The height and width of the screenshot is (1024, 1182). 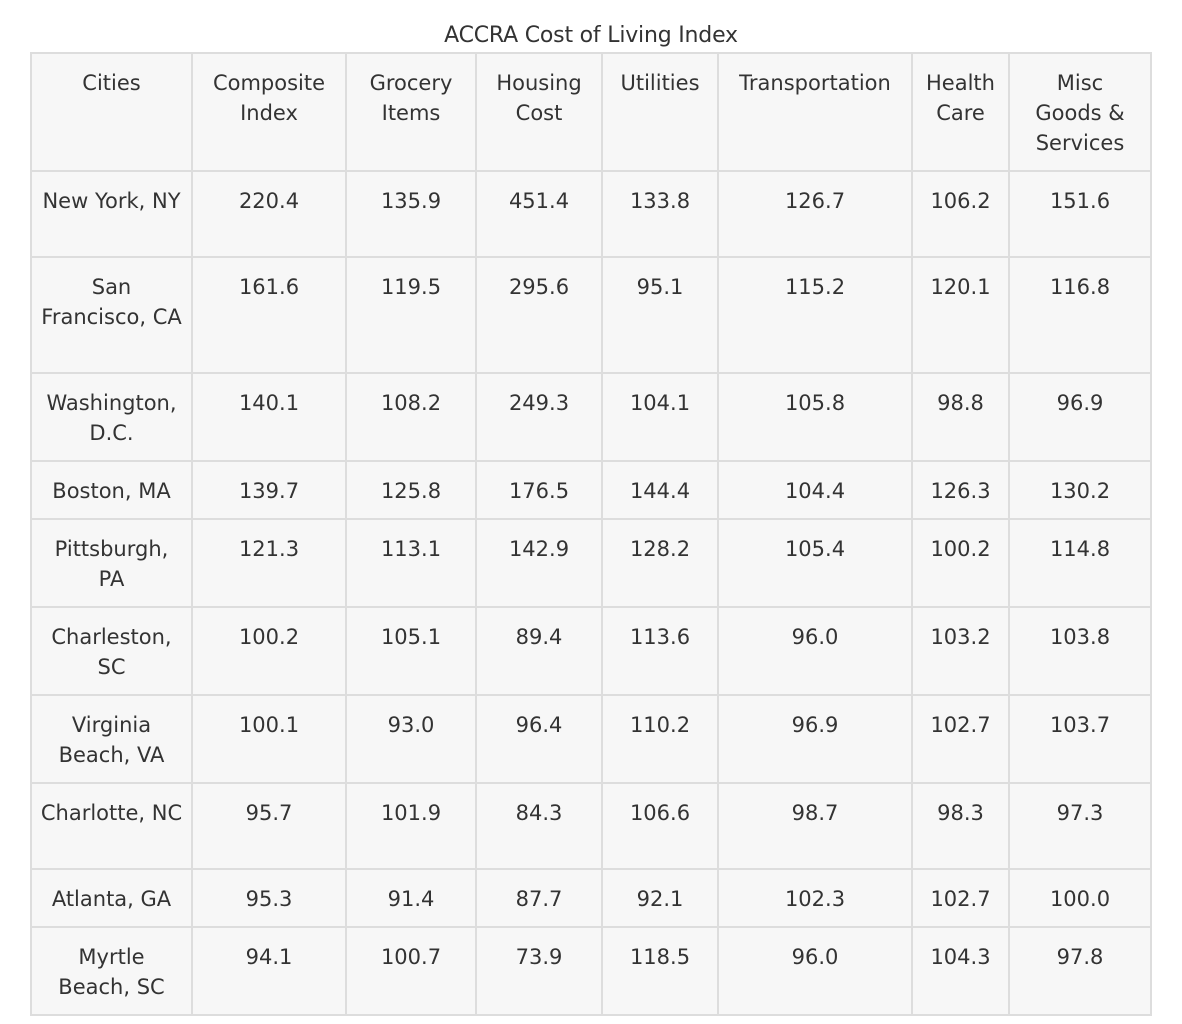 What do you see at coordinates (269, 563) in the screenshot?
I see `cell-composite-index: 121.3` at bounding box center [269, 563].